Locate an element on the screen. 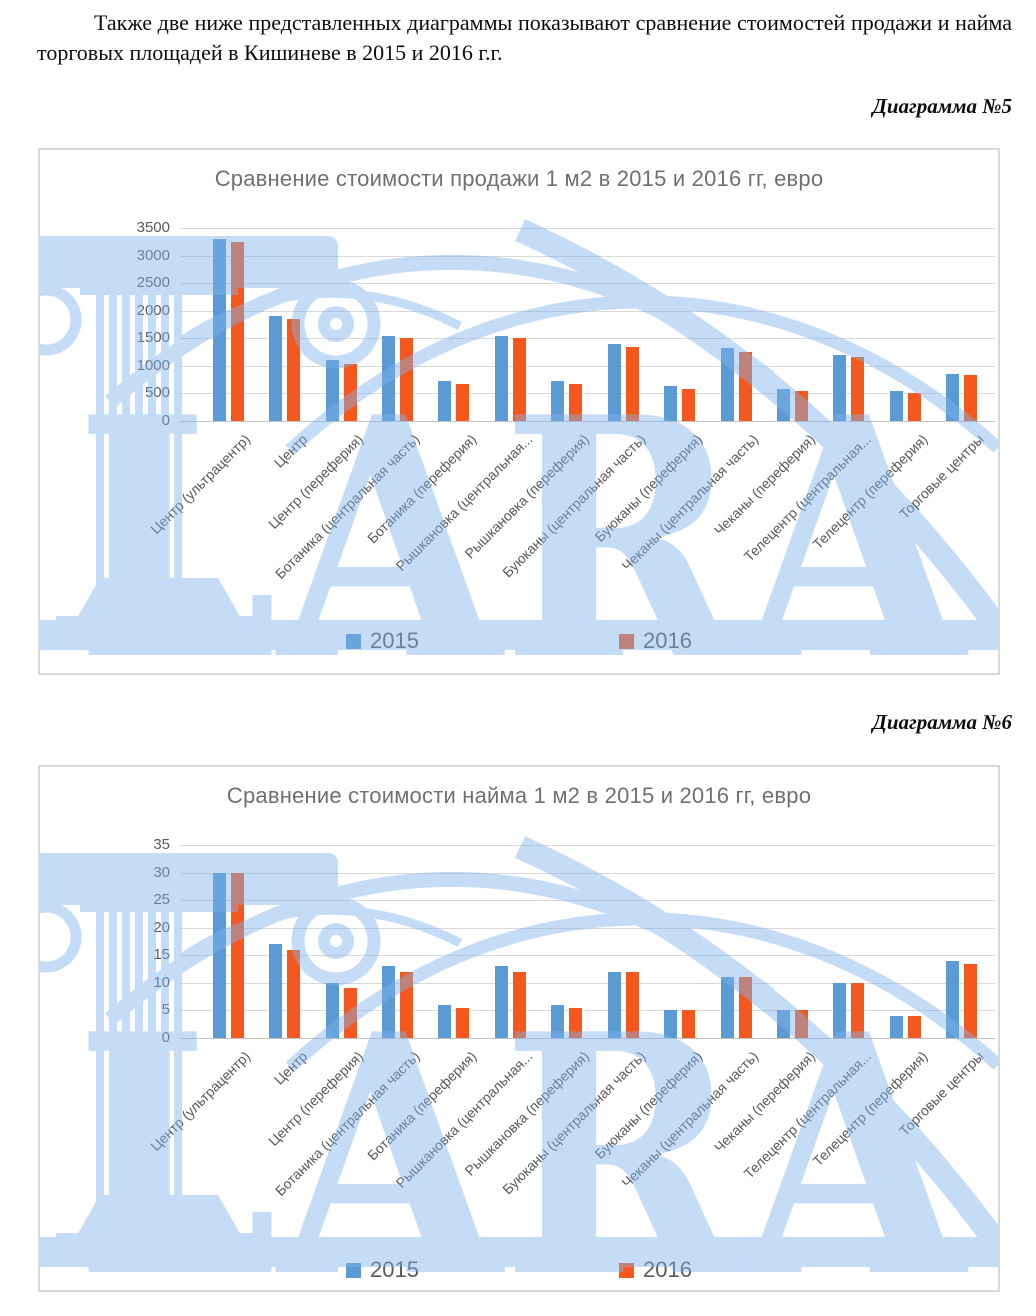 The height and width of the screenshot is (1316, 1036). legend-item-2015: 2015 is located at coordinates (382, 641).